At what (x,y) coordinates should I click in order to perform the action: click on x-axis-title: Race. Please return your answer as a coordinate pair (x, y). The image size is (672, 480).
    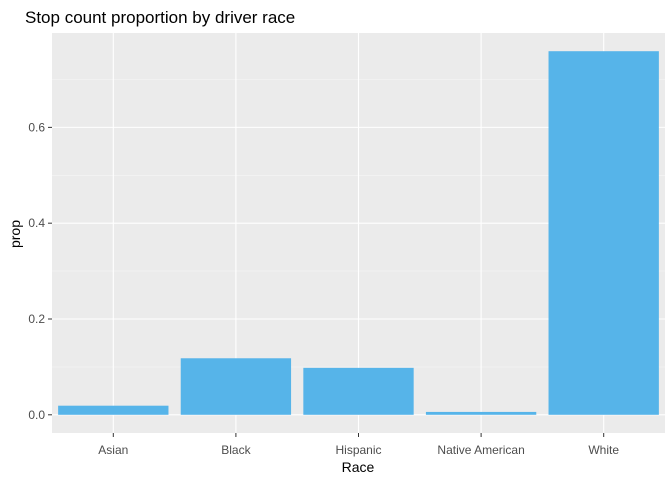
    Looking at the image, I should click on (358, 467).